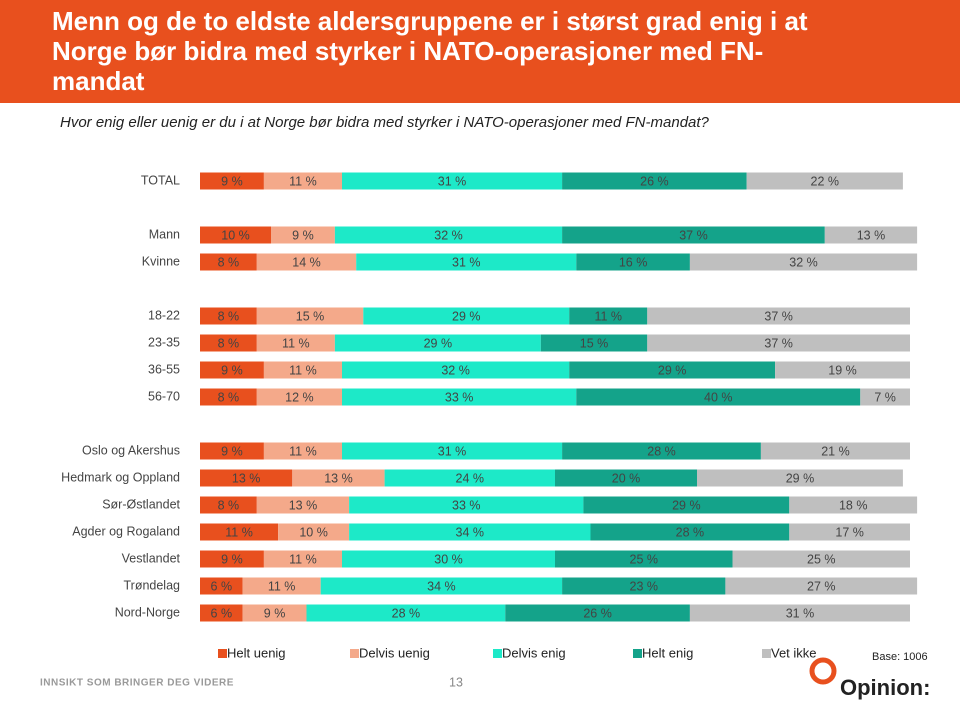 Image resolution: width=960 pixels, height=702 pixels. What do you see at coordinates (164, 369) in the screenshot?
I see `category-label: 36-55` at bounding box center [164, 369].